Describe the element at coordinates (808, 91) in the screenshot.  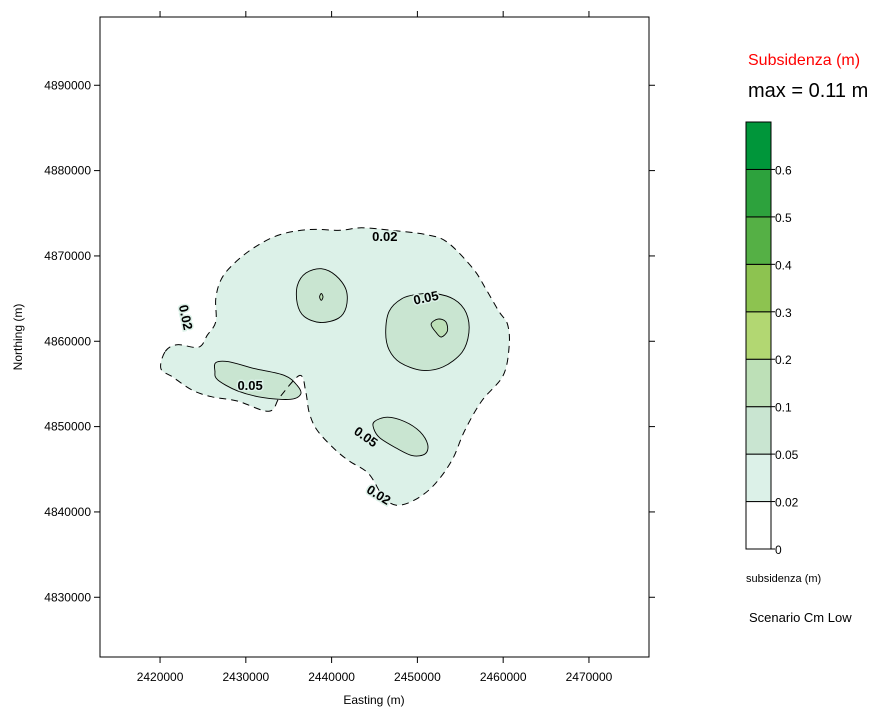
I see `legend-max: max = 0.11 m` at that location.